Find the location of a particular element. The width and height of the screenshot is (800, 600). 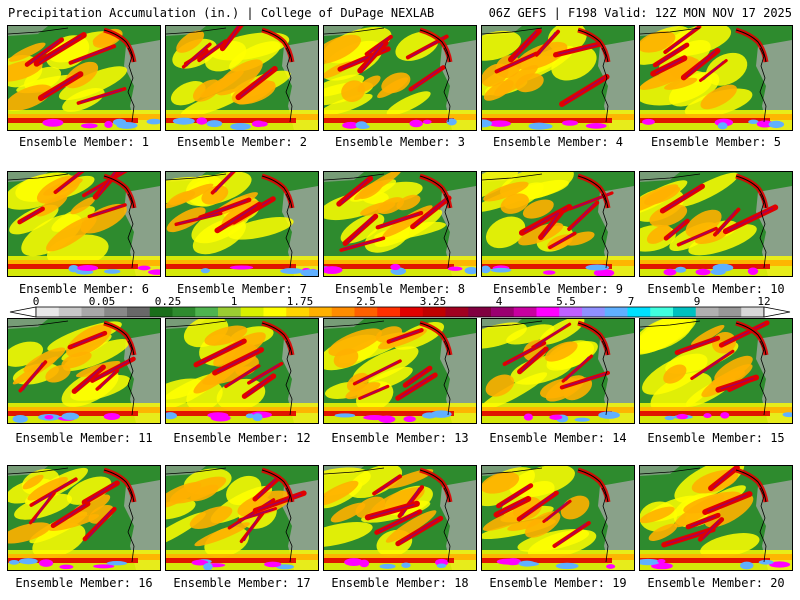

colorbar-tick-label: 4 is located at coordinates (499, 301).